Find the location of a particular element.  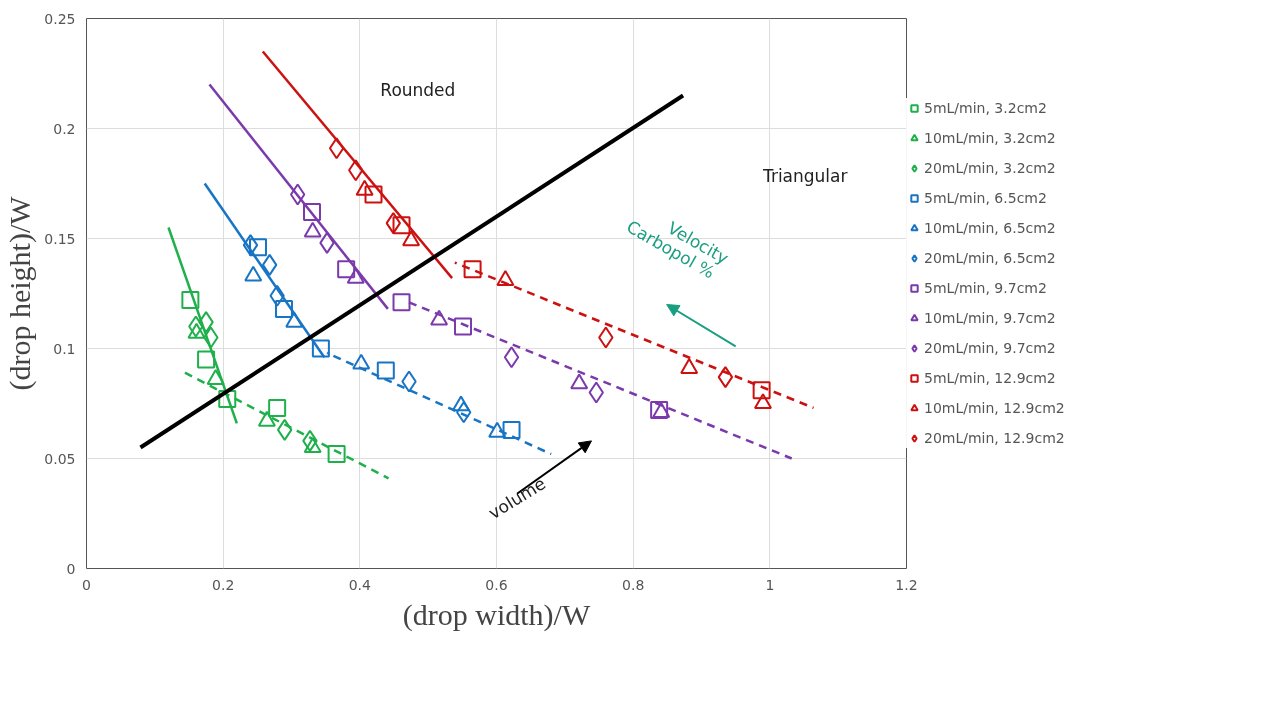

x-tick-label: 0.8 is located at coordinates (633, 584).